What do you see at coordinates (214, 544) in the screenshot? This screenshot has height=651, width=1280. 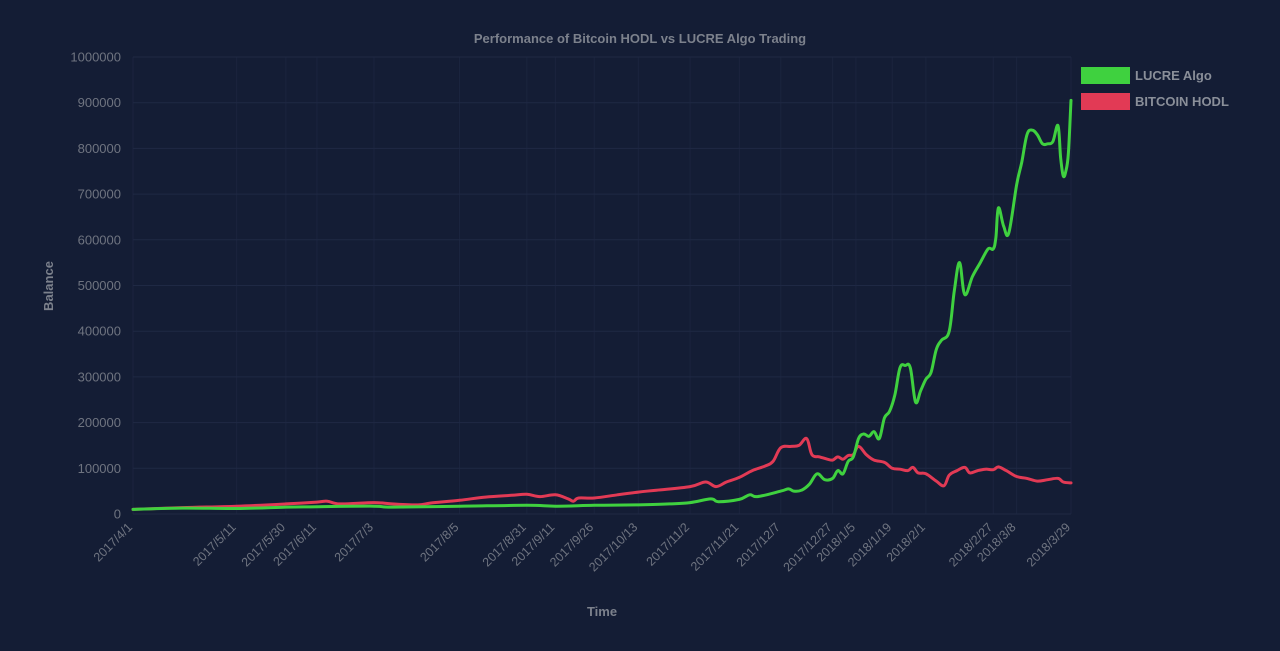 I see `x-tick-label: 2017/5/11` at bounding box center [214, 544].